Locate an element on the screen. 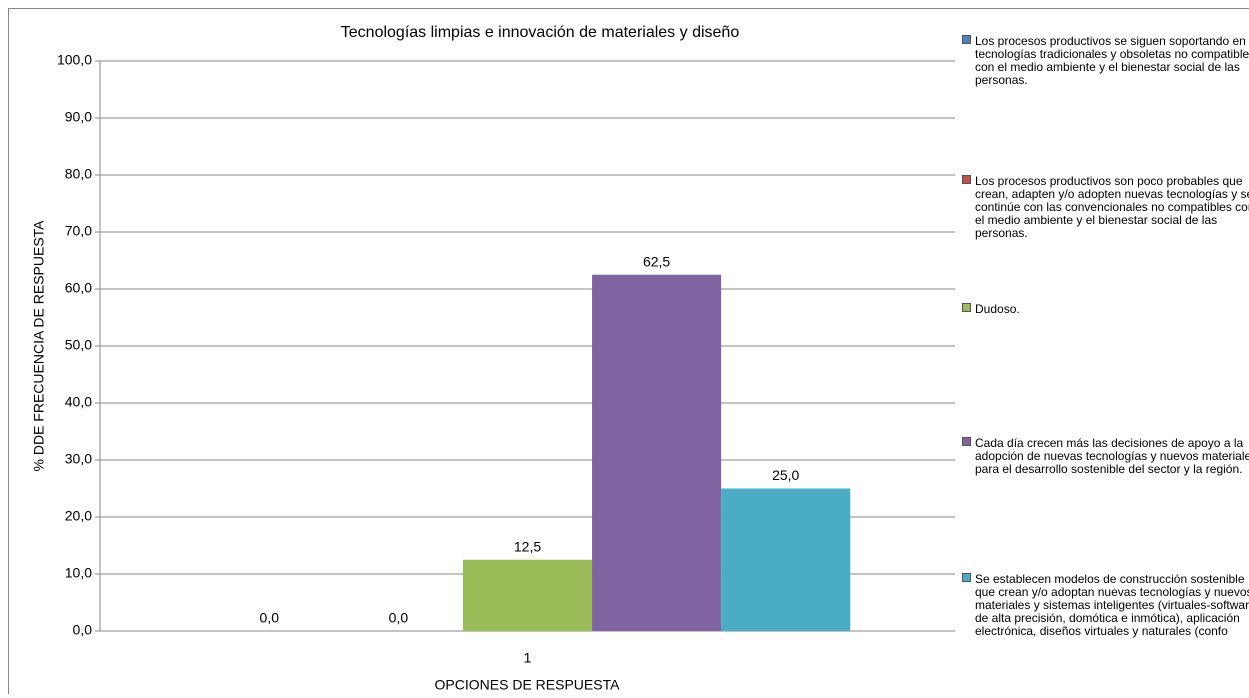 This screenshot has height=698, width=1249. data-label: 12,5 is located at coordinates (527, 546).